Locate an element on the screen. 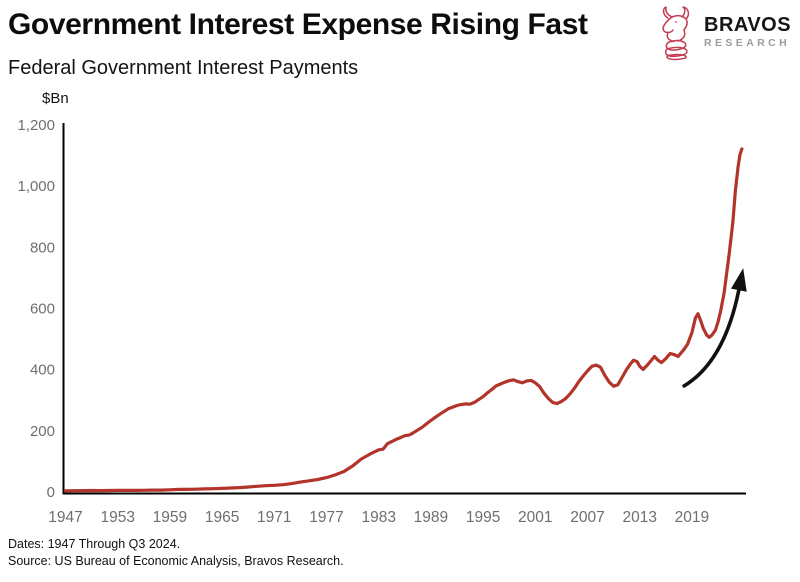 The image size is (800, 582). y-tick-label: 0 is located at coordinates (51, 492).